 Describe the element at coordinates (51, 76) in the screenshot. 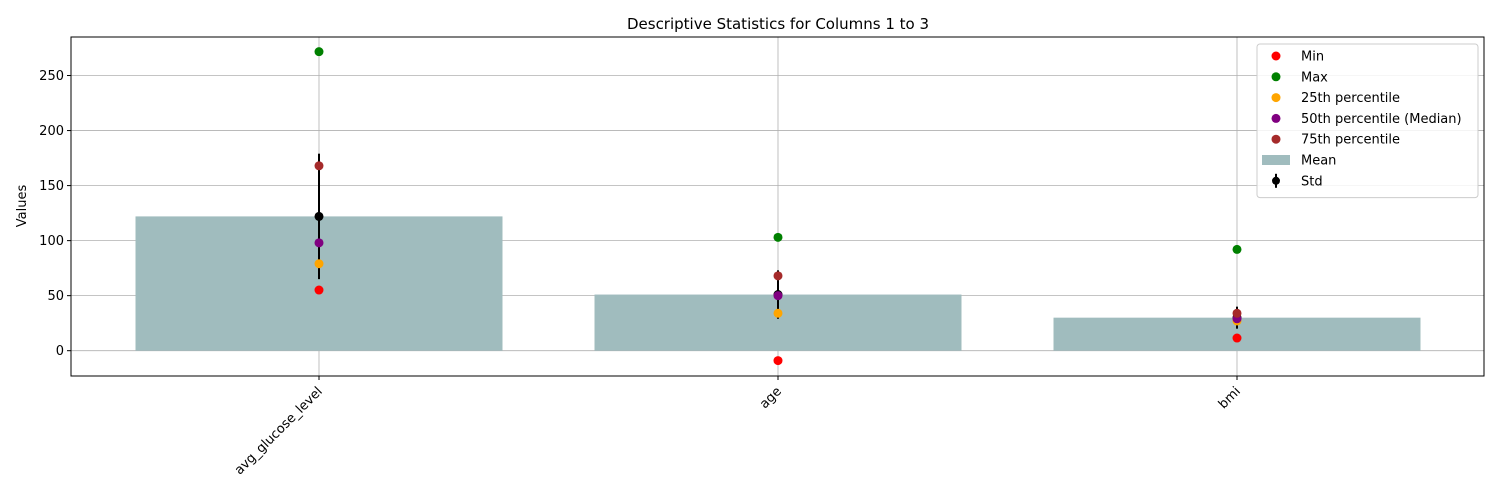

I see `y-tick-label: 250` at that location.